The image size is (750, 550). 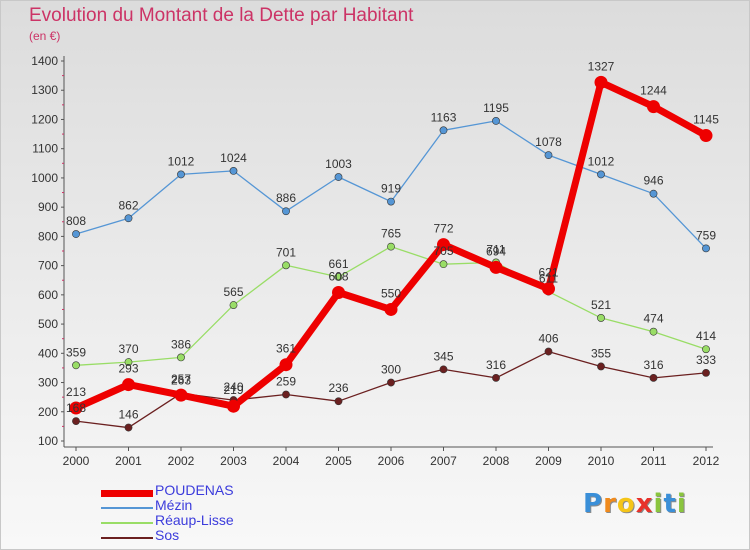 I want to click on y-tick-label: 1000, so click(x=44, y=178).